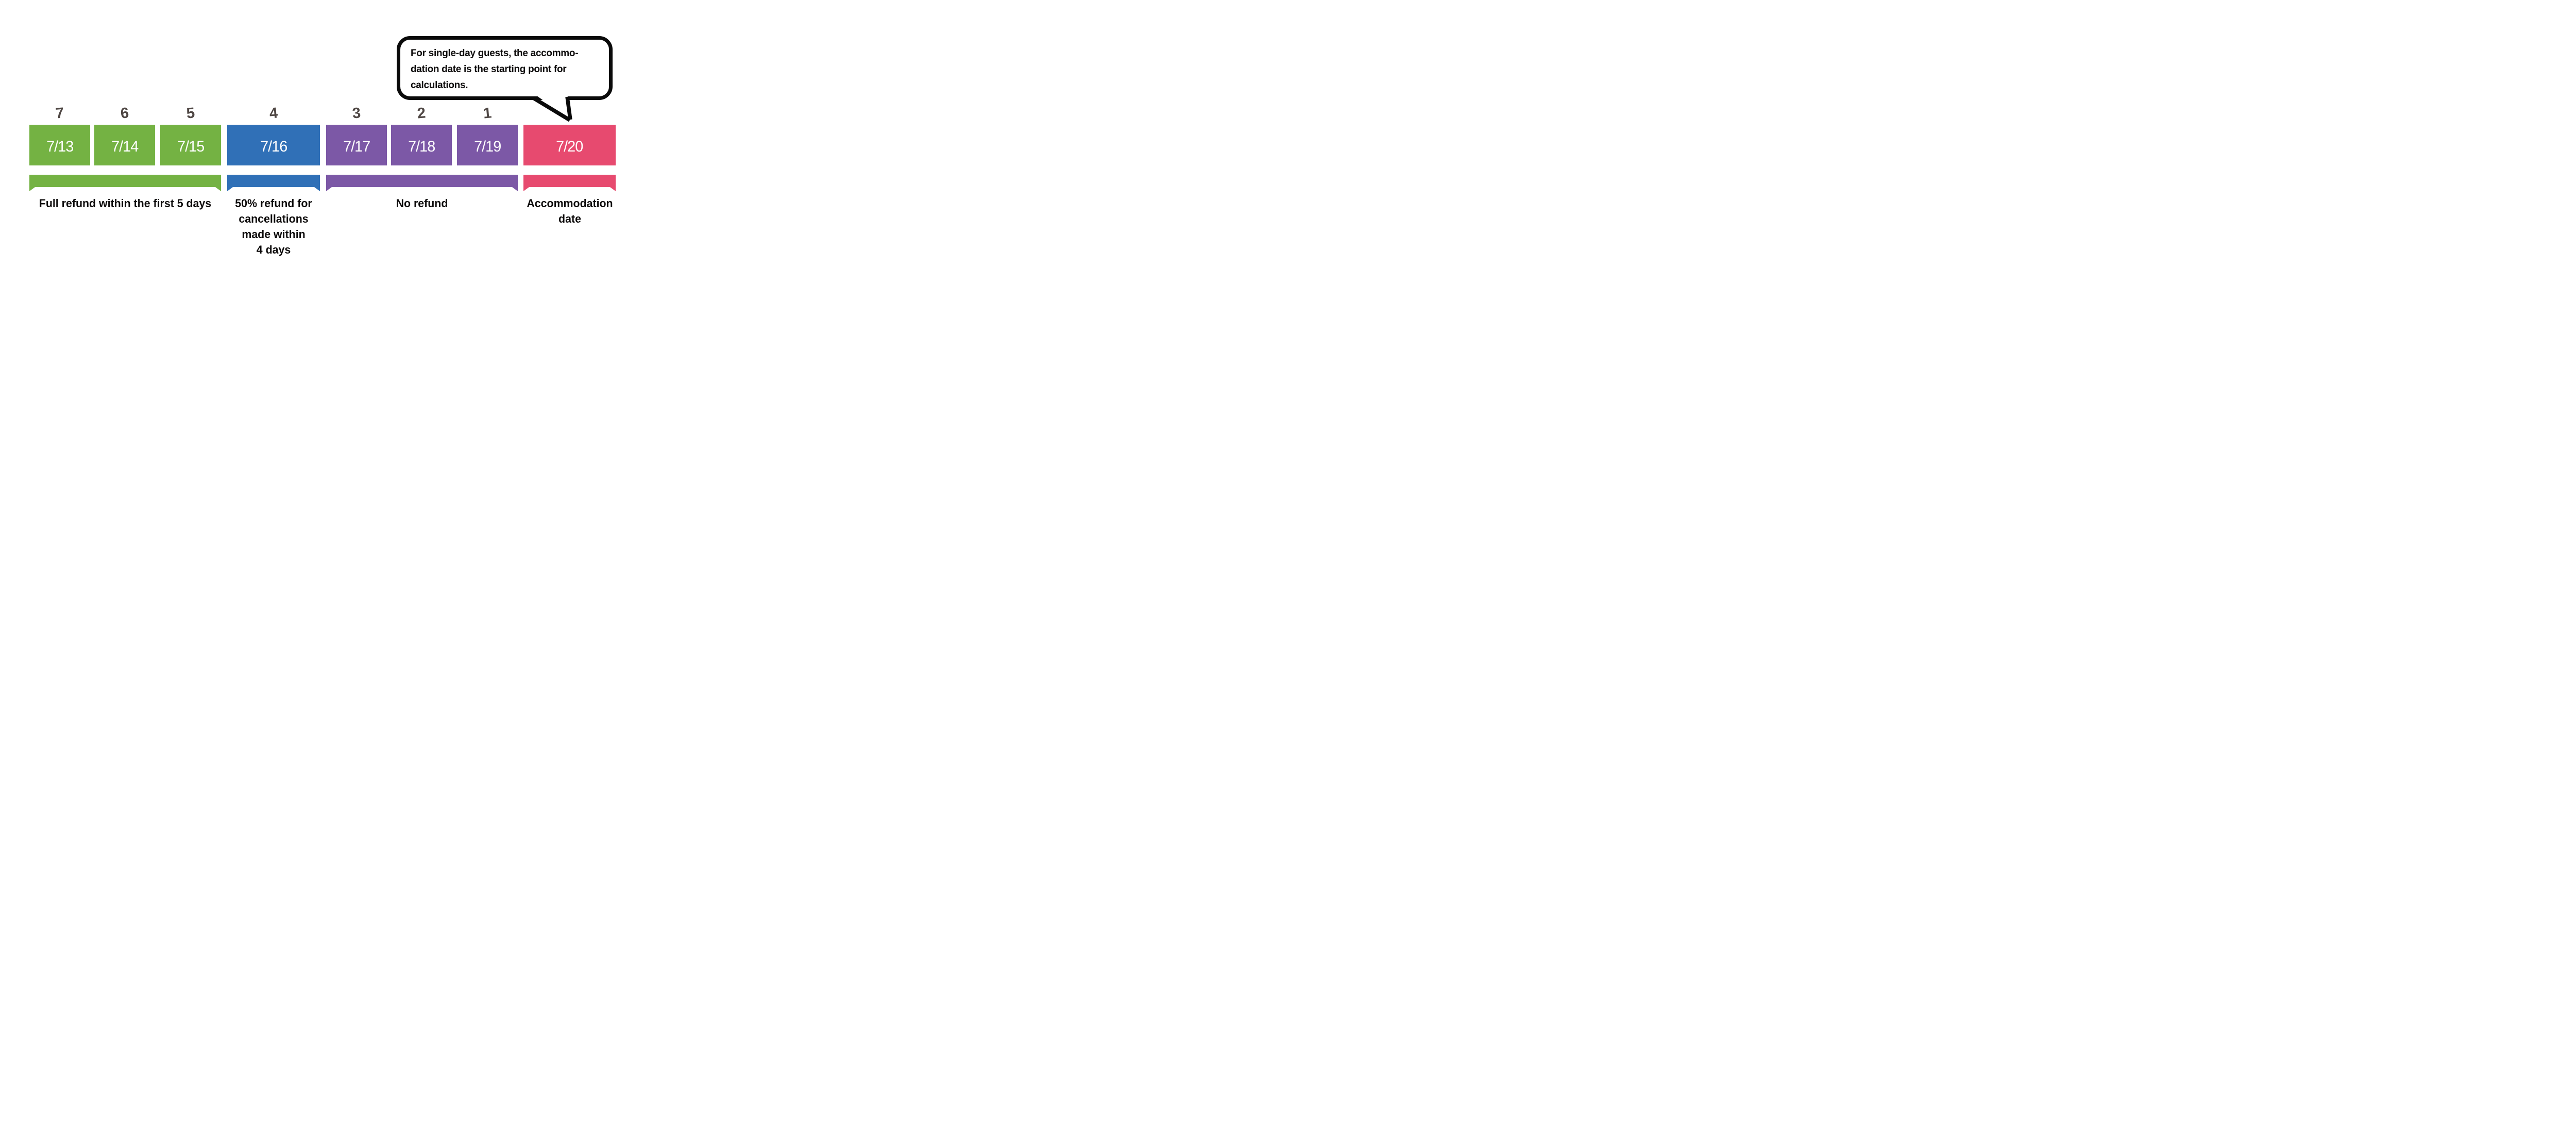 The image size is (2576, 1139). Describe the element at coordinates (273, 183) in the screenshot. I see `bracket-half-refund` at that location.